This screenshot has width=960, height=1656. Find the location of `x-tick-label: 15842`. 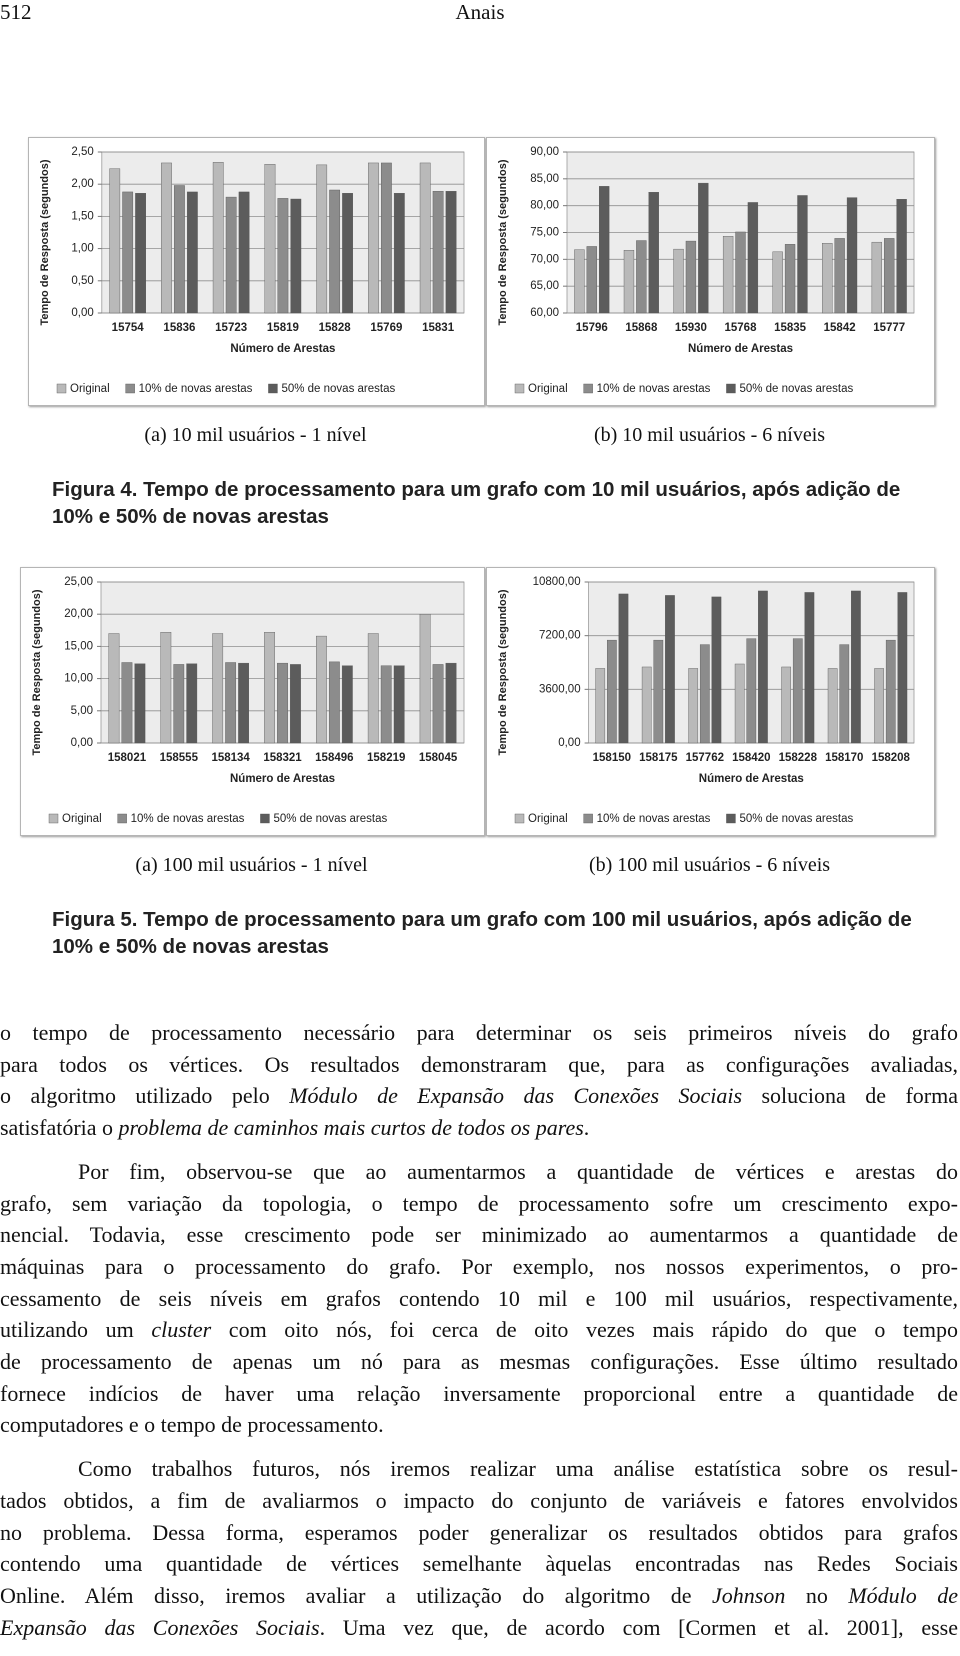

x-tick-label: 15842 is located at coordinates (840, 328).